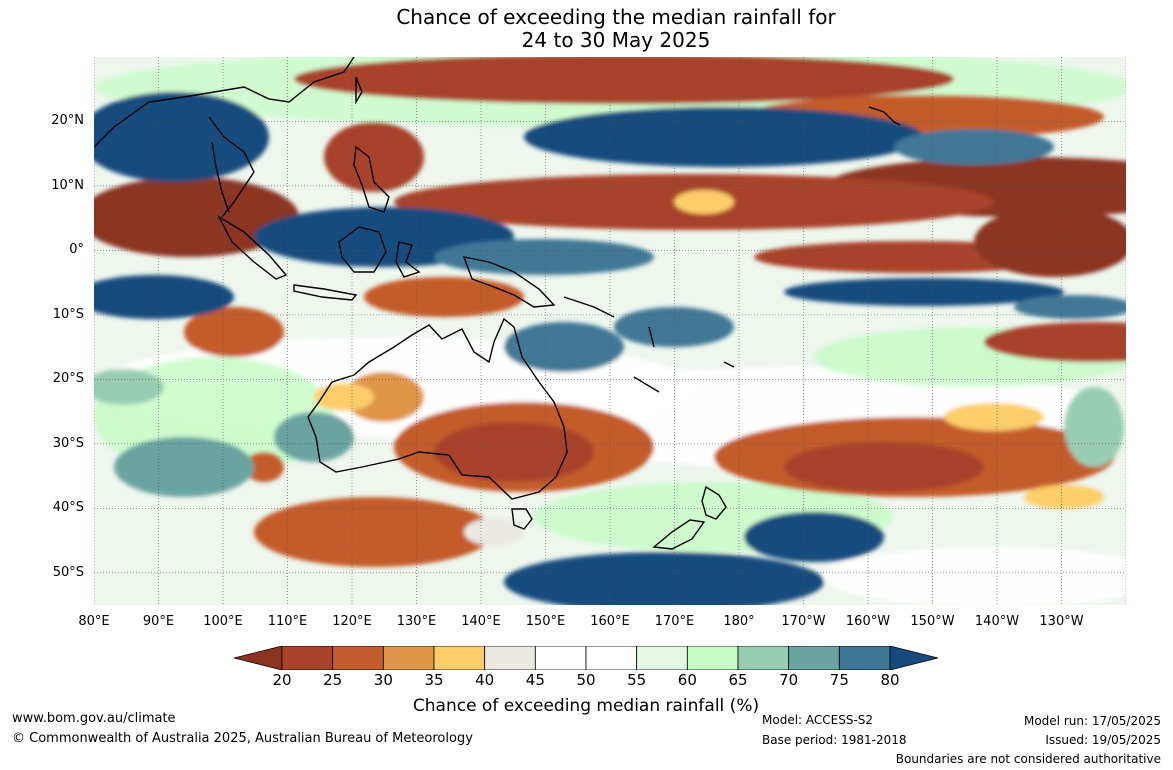  Describe the element at coordinates (738, 680) in the screenshot. I see `colorbar-tick-label: 65` at that location.